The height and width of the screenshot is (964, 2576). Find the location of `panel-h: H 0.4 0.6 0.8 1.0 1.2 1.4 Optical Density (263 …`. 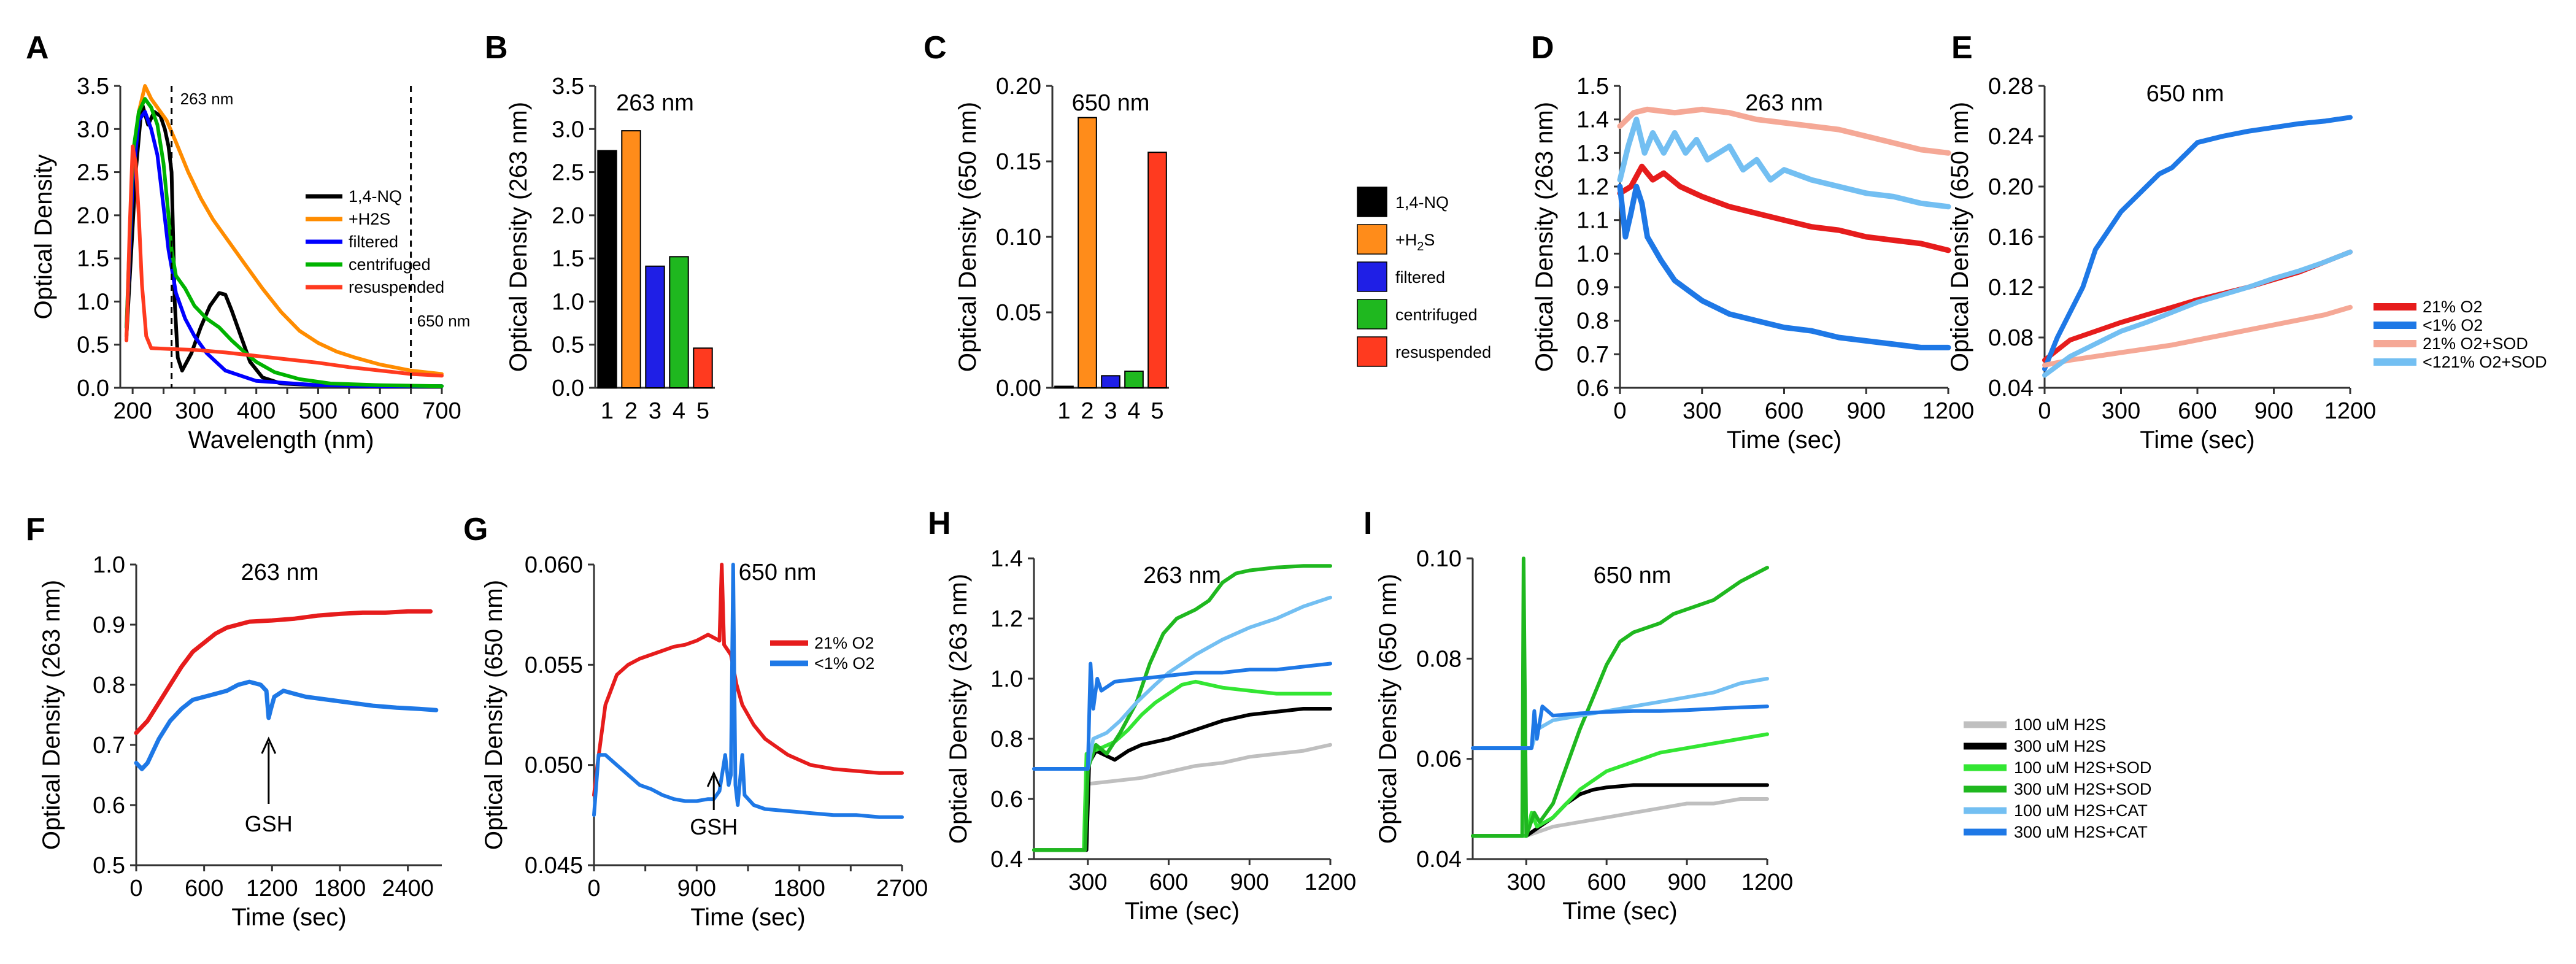

panel-h: H 0.4 0.6 0.8 1.0 1.2 1.4 Optical Density (263 … is located at coordinates (1142, 715).